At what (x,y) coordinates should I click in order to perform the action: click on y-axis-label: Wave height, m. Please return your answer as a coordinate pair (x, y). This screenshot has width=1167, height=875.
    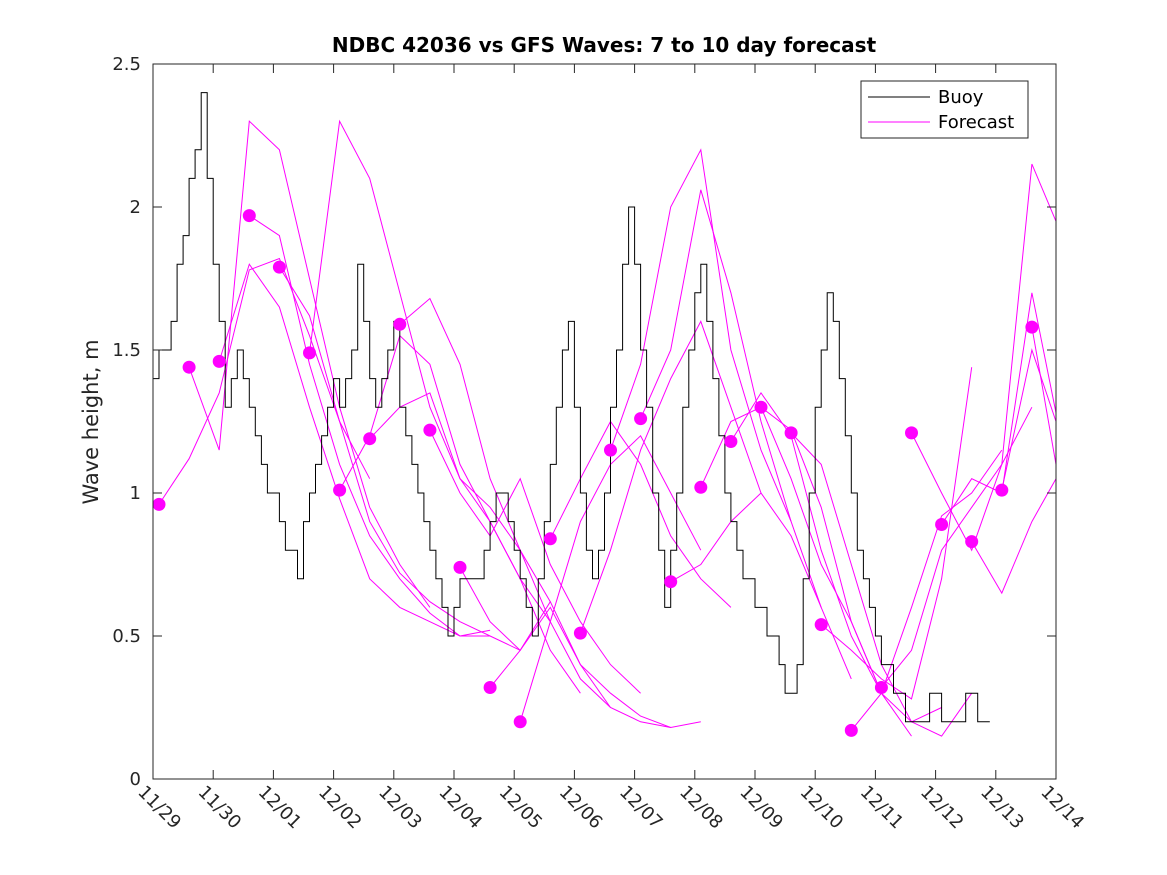
    Looking at the image, I should click on (91, 421).